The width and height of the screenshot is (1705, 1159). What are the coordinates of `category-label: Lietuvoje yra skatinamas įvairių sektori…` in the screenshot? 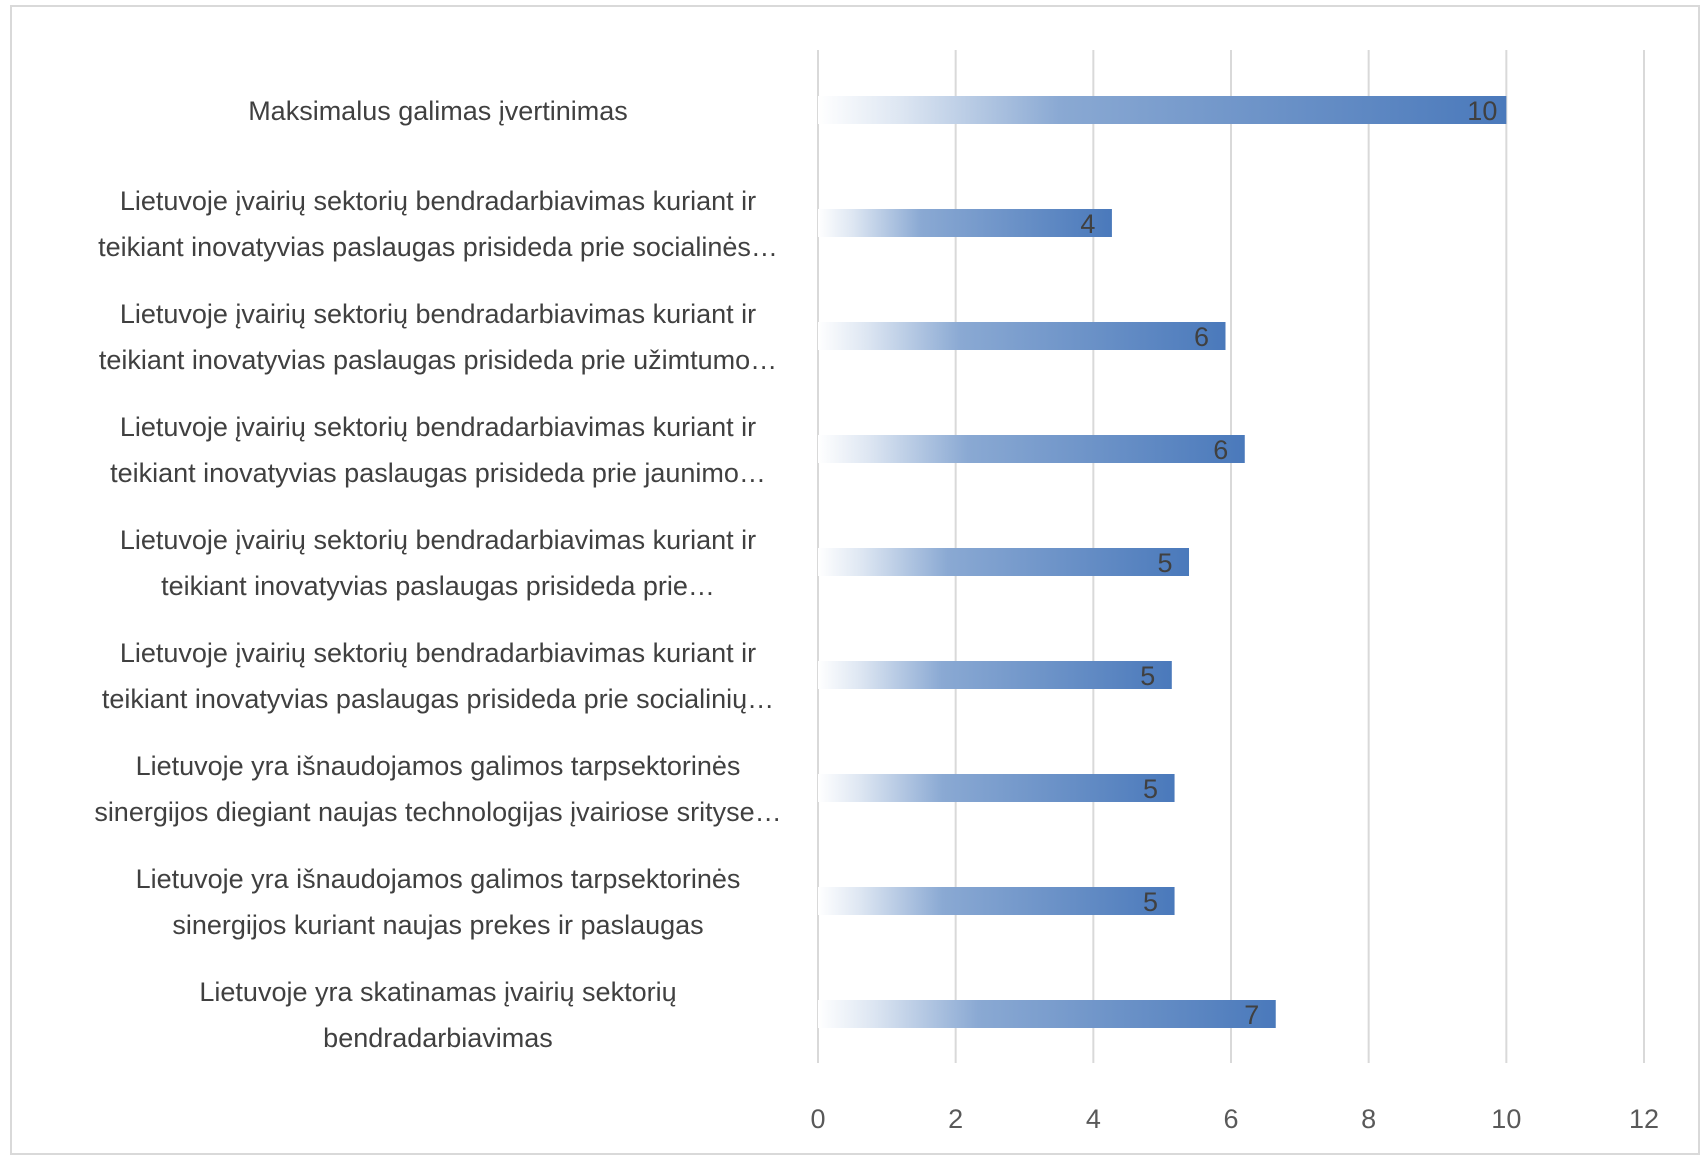 It's located at (437, 1015).